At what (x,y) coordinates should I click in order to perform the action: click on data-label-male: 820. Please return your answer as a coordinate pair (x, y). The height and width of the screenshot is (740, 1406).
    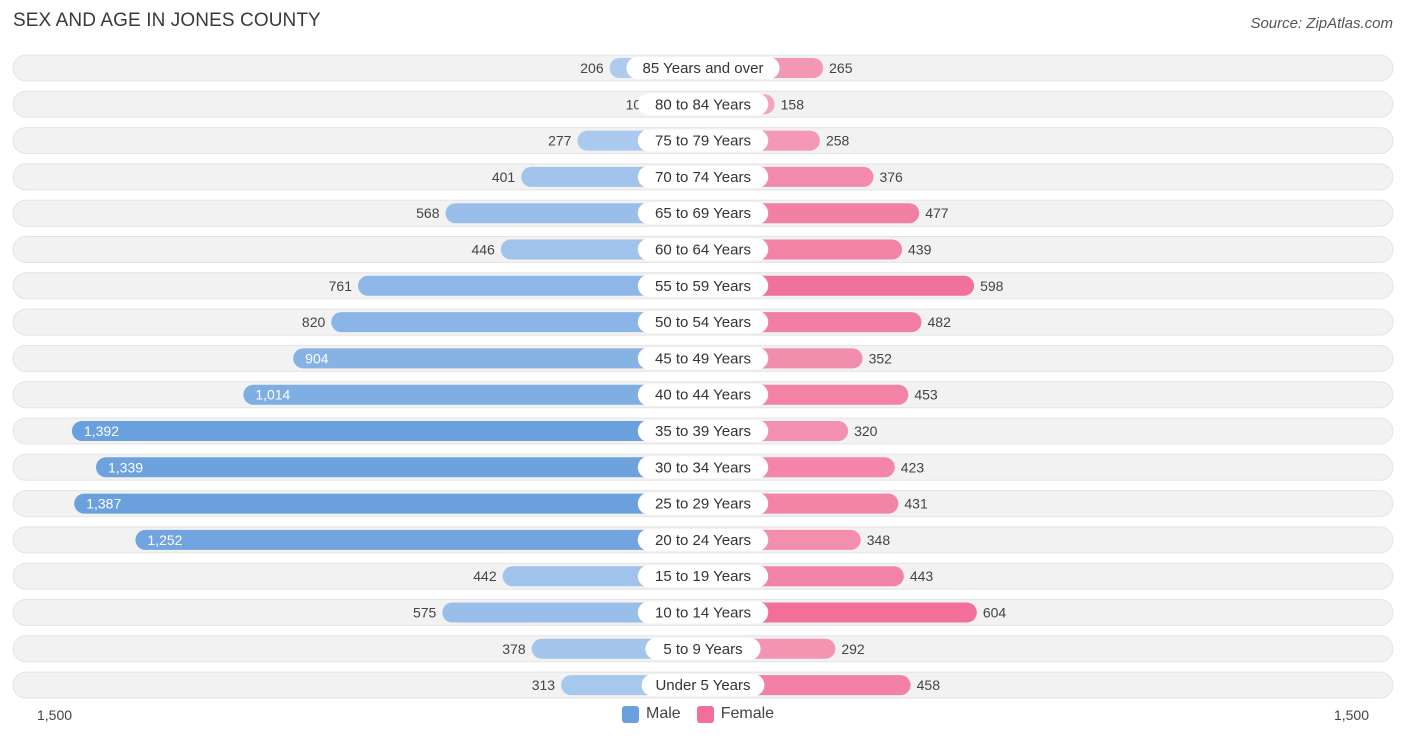
    Looking at the image, I should click on (314, 322).